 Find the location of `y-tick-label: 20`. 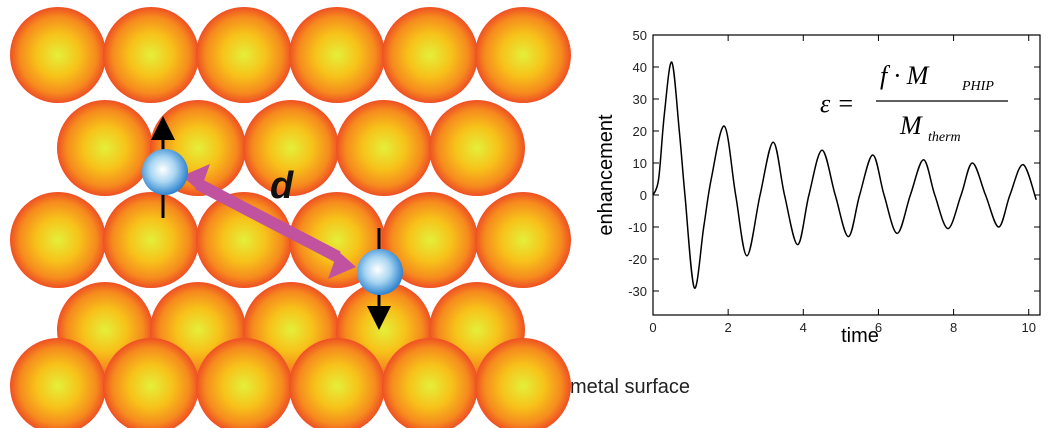

y-tick-label: 20 is located at coordinates (640, 131).